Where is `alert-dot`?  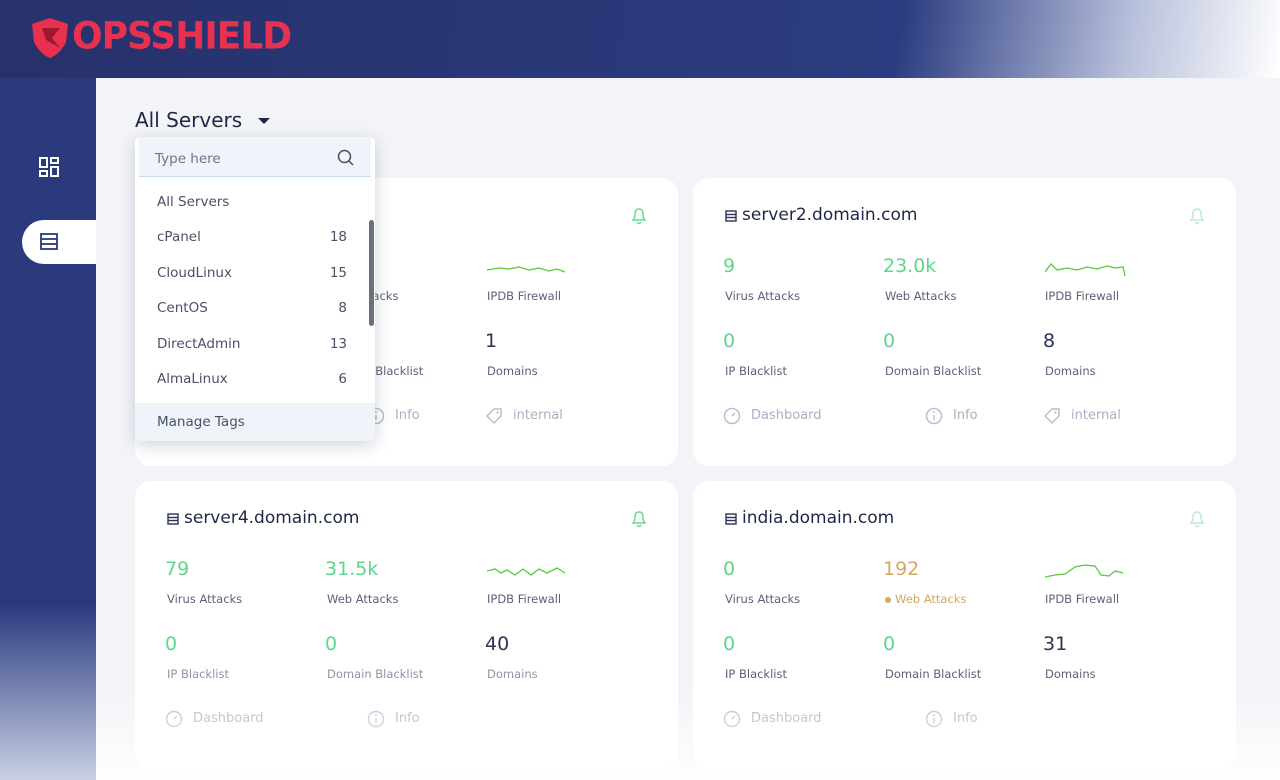
alert-dot is located at coordinates (888, 600).